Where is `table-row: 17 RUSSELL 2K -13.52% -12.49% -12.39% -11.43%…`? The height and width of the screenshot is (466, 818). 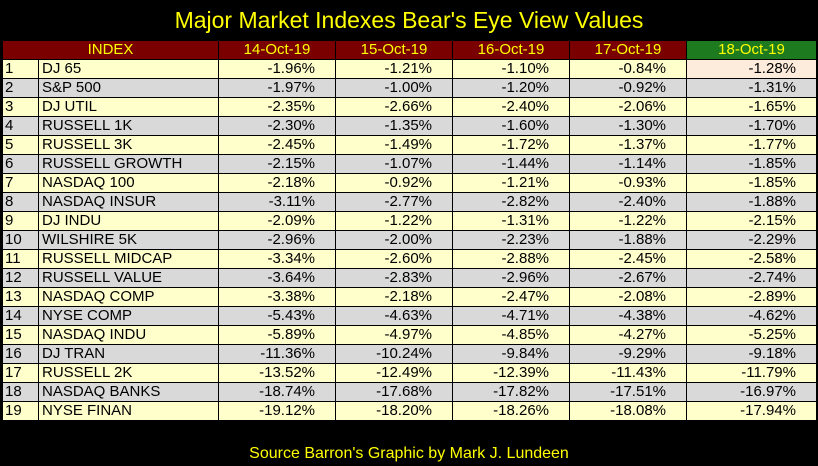
table-row: 17 RUSSELL 2K -13.52% -12.49% -12.39% -11.43%… is located at coordinates (409, 373).